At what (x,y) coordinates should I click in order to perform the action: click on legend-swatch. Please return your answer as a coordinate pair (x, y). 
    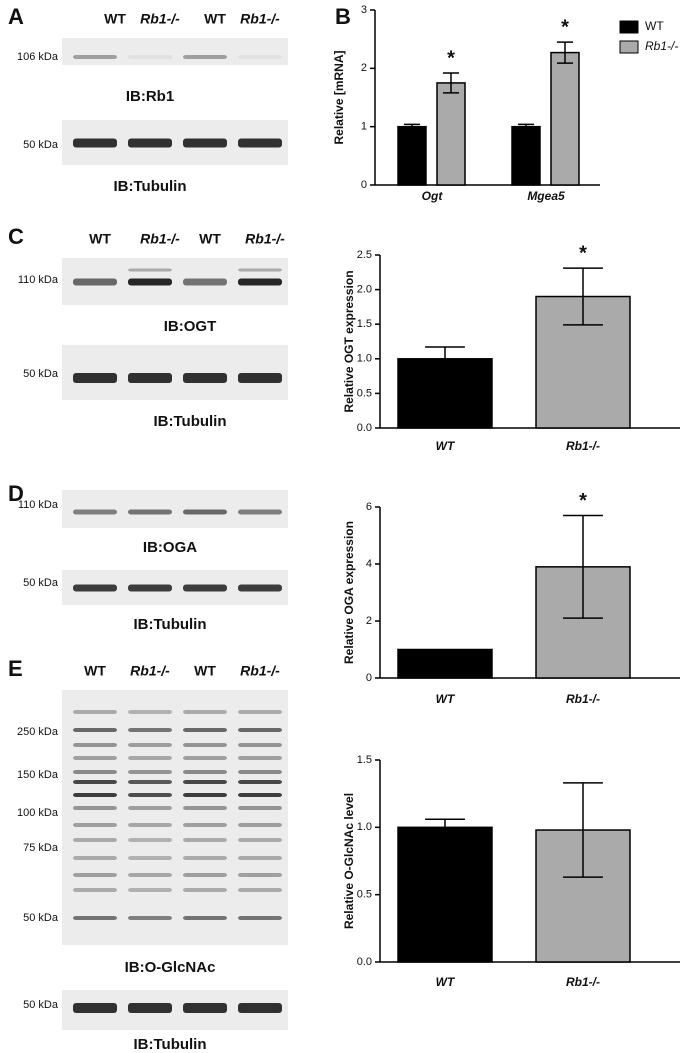
    Looking at the image, I should click on (629, 47).